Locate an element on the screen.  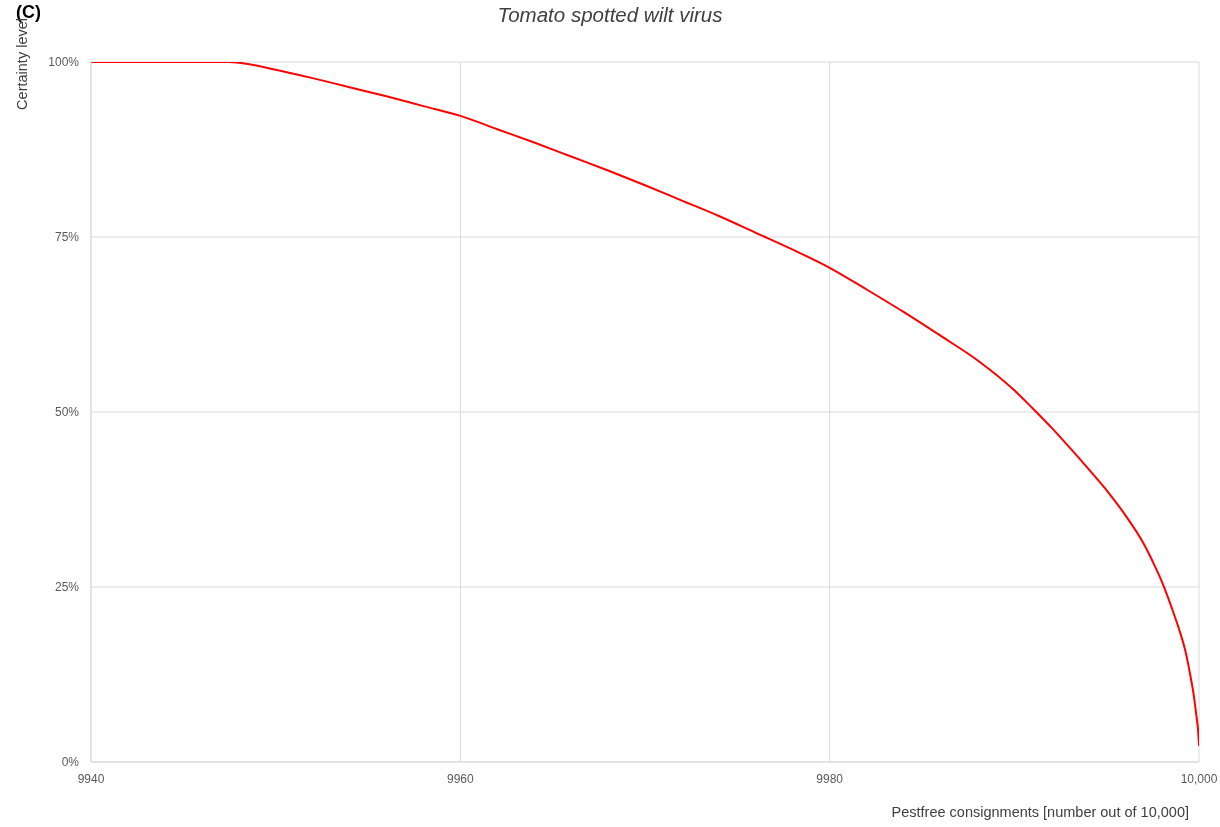
chart-title: Tomato spotted wilt virus is located at coordinates (610, 14).